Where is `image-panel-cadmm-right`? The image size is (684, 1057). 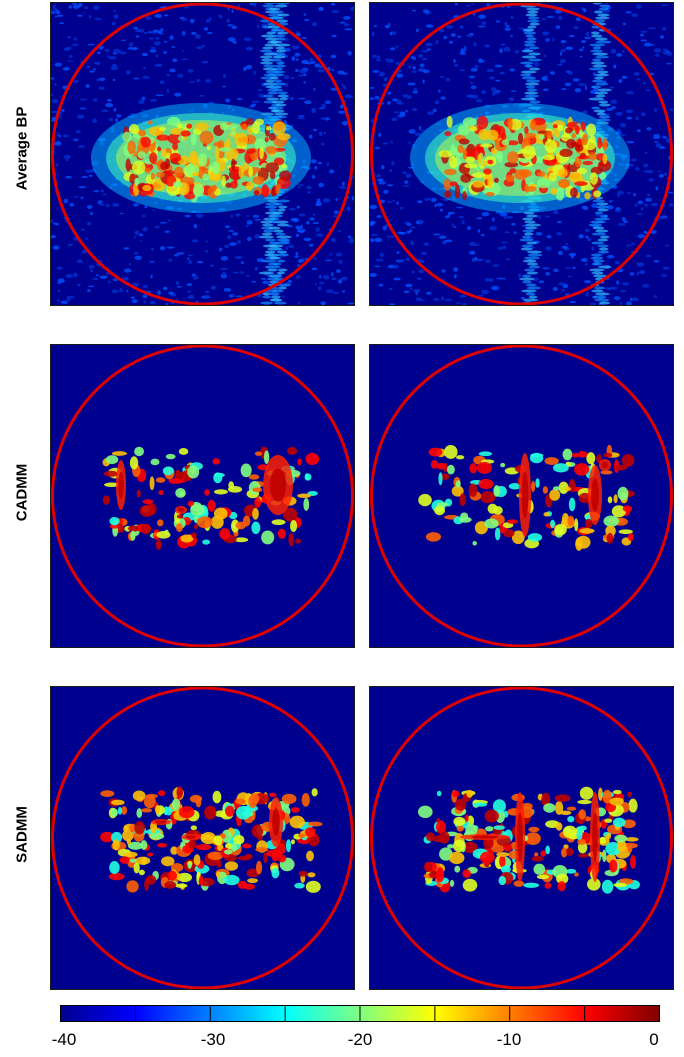
image-panel-cadmm-right is located at coordinates (521, 496).